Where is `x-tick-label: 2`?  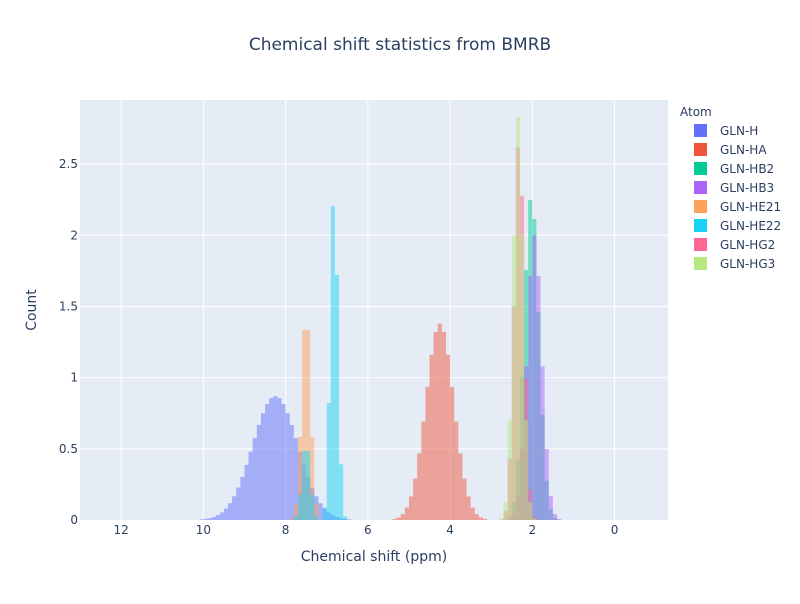 x-tick-label: 2 is located at coordinates (532, 530).